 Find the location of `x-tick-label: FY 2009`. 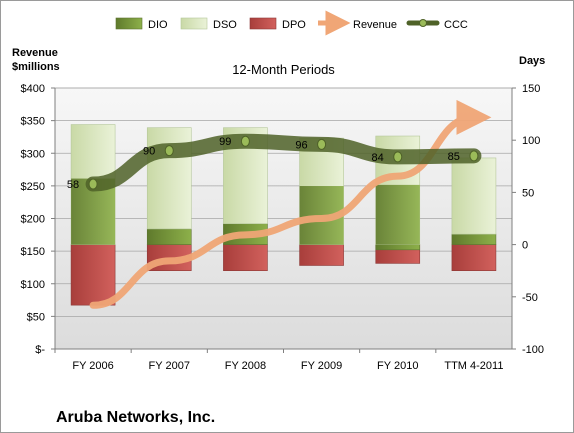

x-tick-label: FY 2009 is located at coordinates (321, 366).